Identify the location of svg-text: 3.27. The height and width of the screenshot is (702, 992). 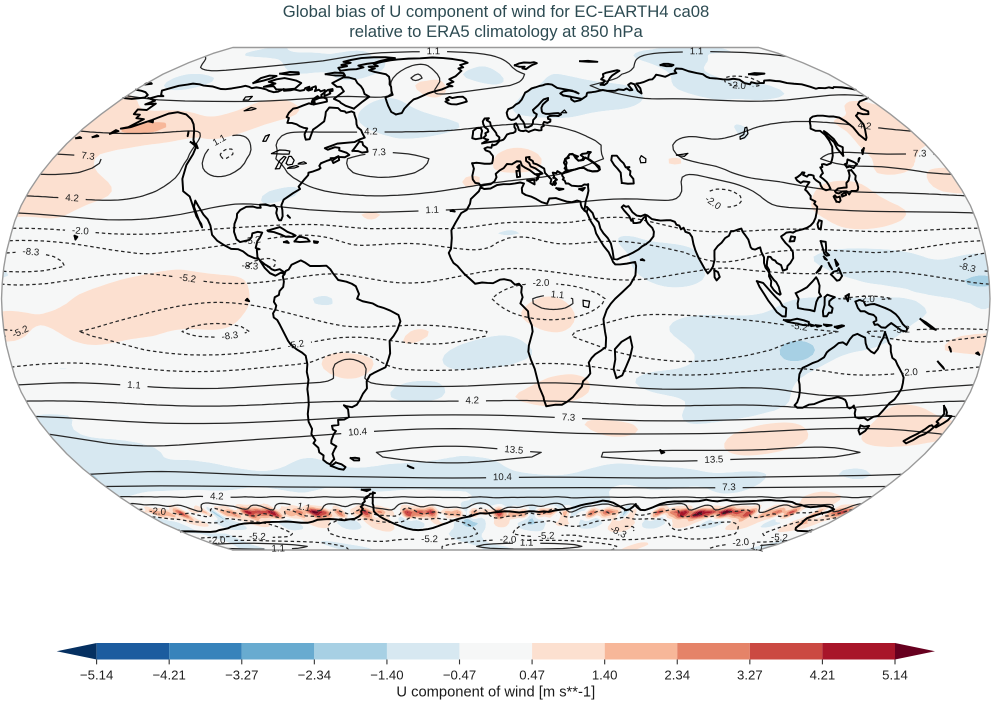
(750, 674).